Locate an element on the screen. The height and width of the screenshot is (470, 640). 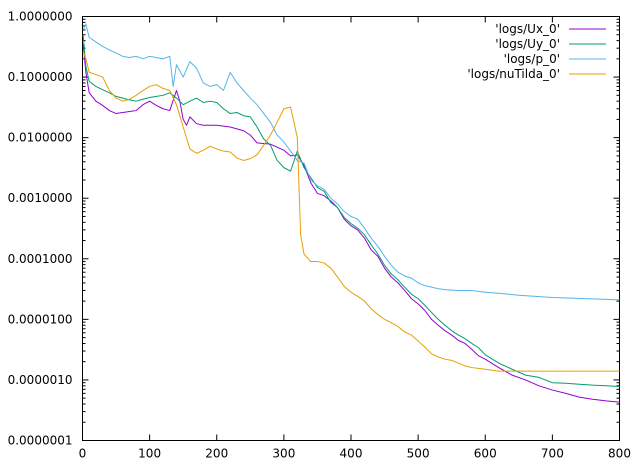
x-tick-label: 200 is located at coordinates (216, 454).